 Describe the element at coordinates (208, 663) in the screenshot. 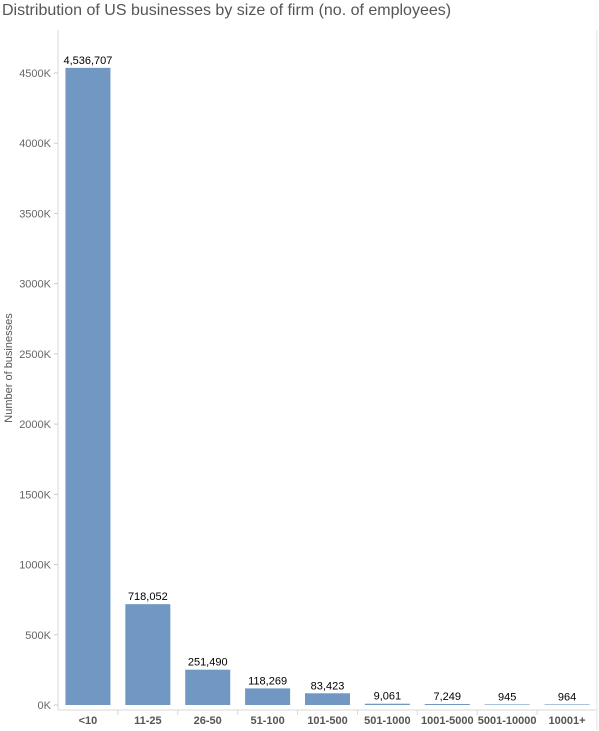

I see `data-label: 251,490` at that location.